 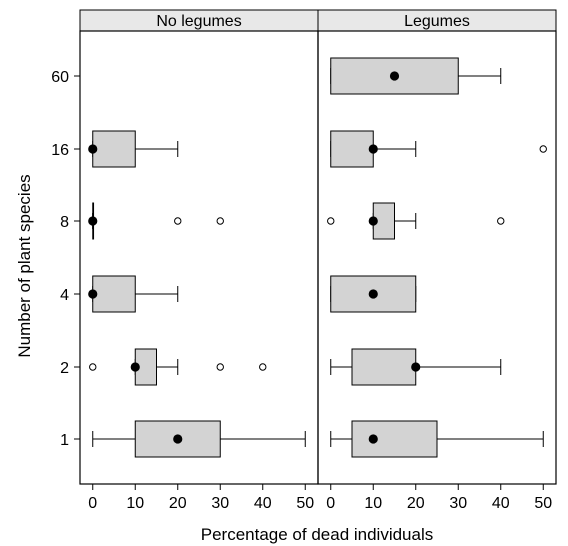 What do you see at coordinates (60, 77) in the screenshot?
I see `y-tick-label: 60` at bounding box center [60, 77].